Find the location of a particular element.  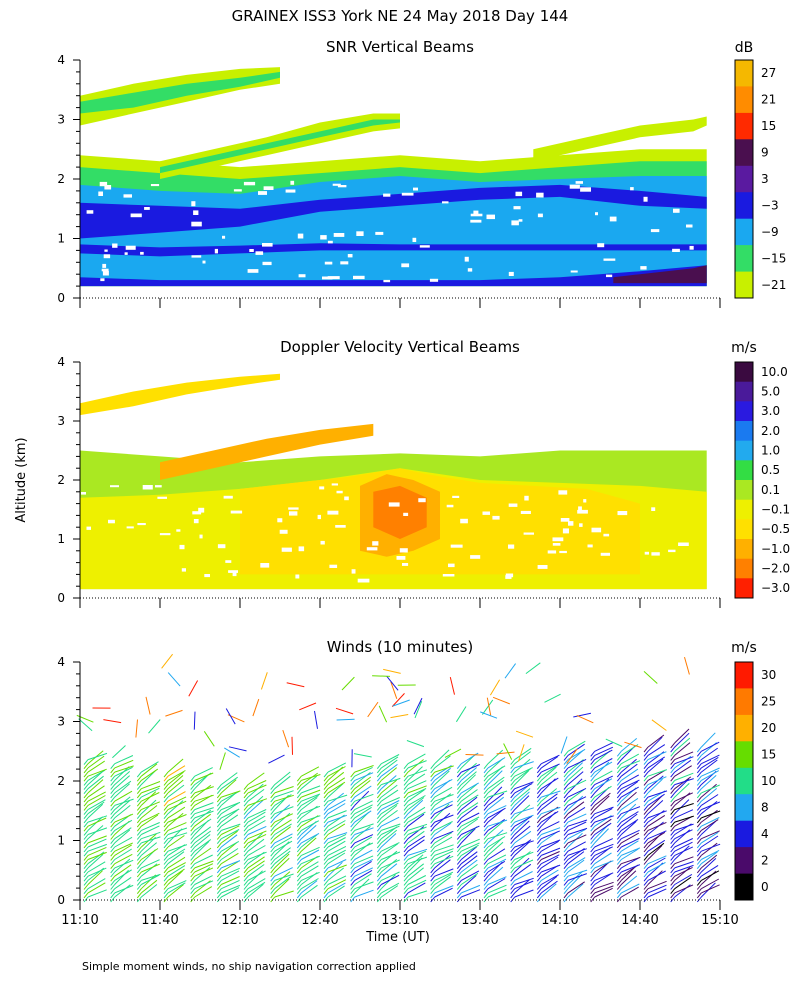

colorbar-frame is located at coordinates (744, 781).